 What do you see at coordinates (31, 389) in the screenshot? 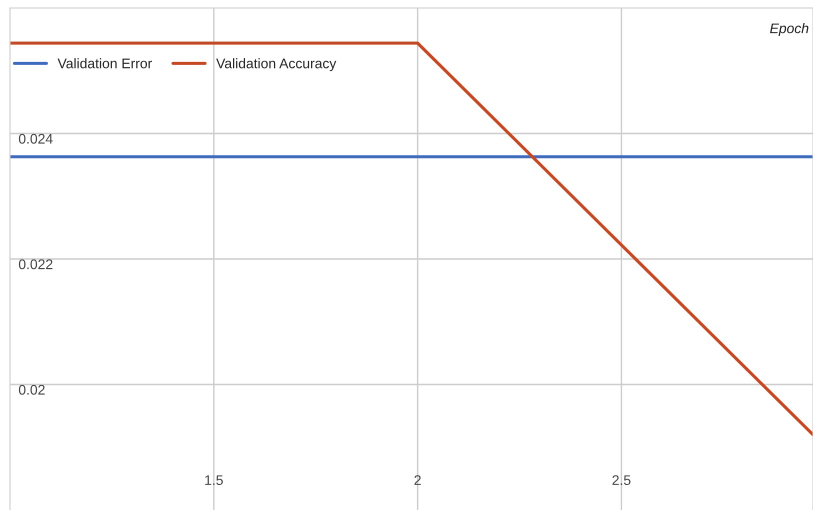
I see `y-tick-label: 0.02` at bounding box center [31, 389].